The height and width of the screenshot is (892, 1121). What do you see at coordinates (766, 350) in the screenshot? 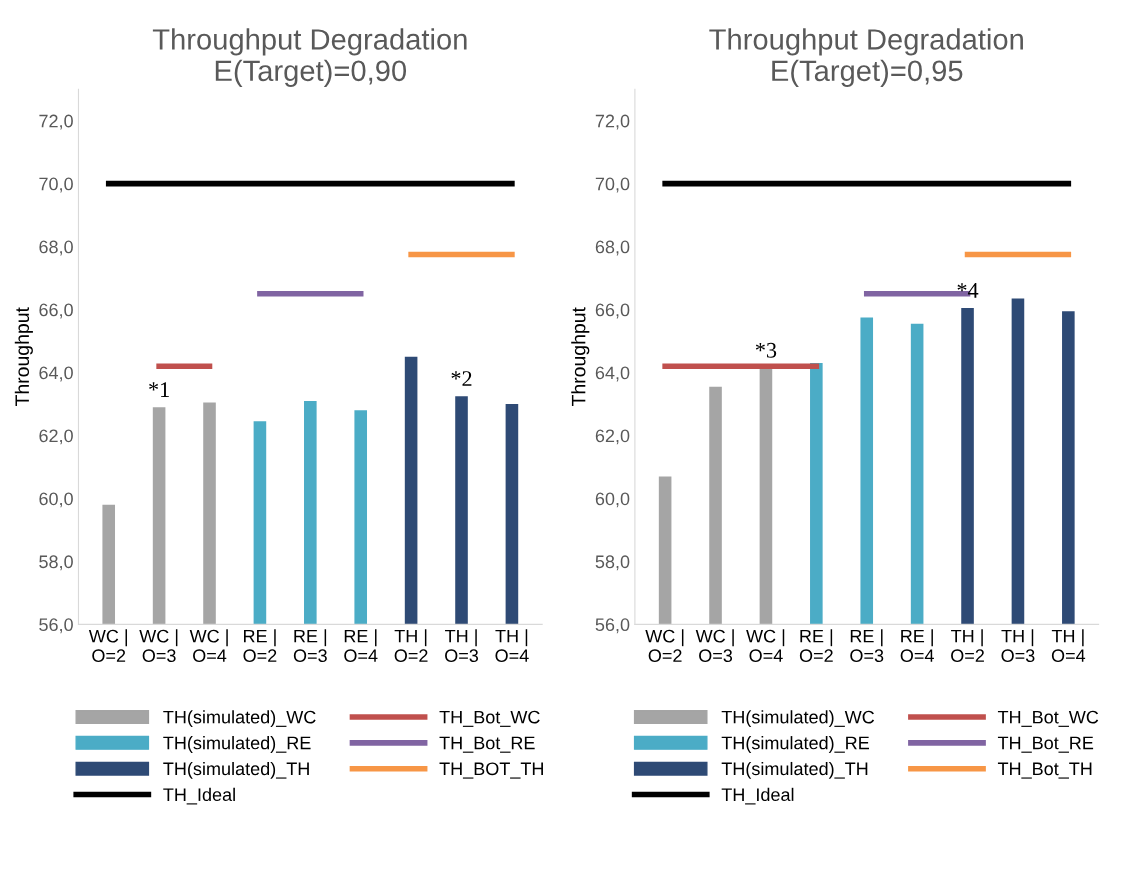
I see `annotation: *3` at bounding box center [766, 350].